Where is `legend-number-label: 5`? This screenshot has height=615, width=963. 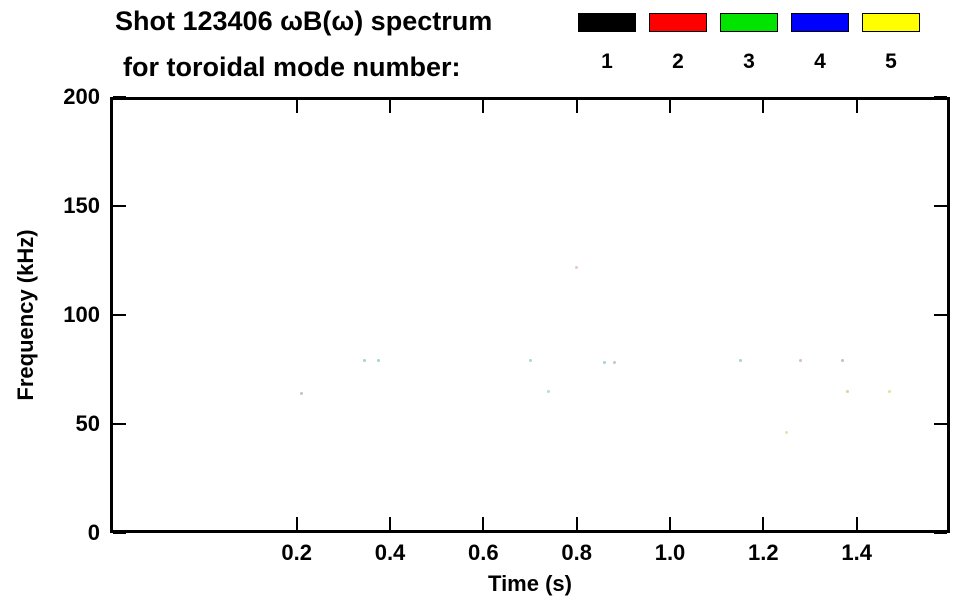
legend-number-label: 5 is located at coordinates (891, 61).